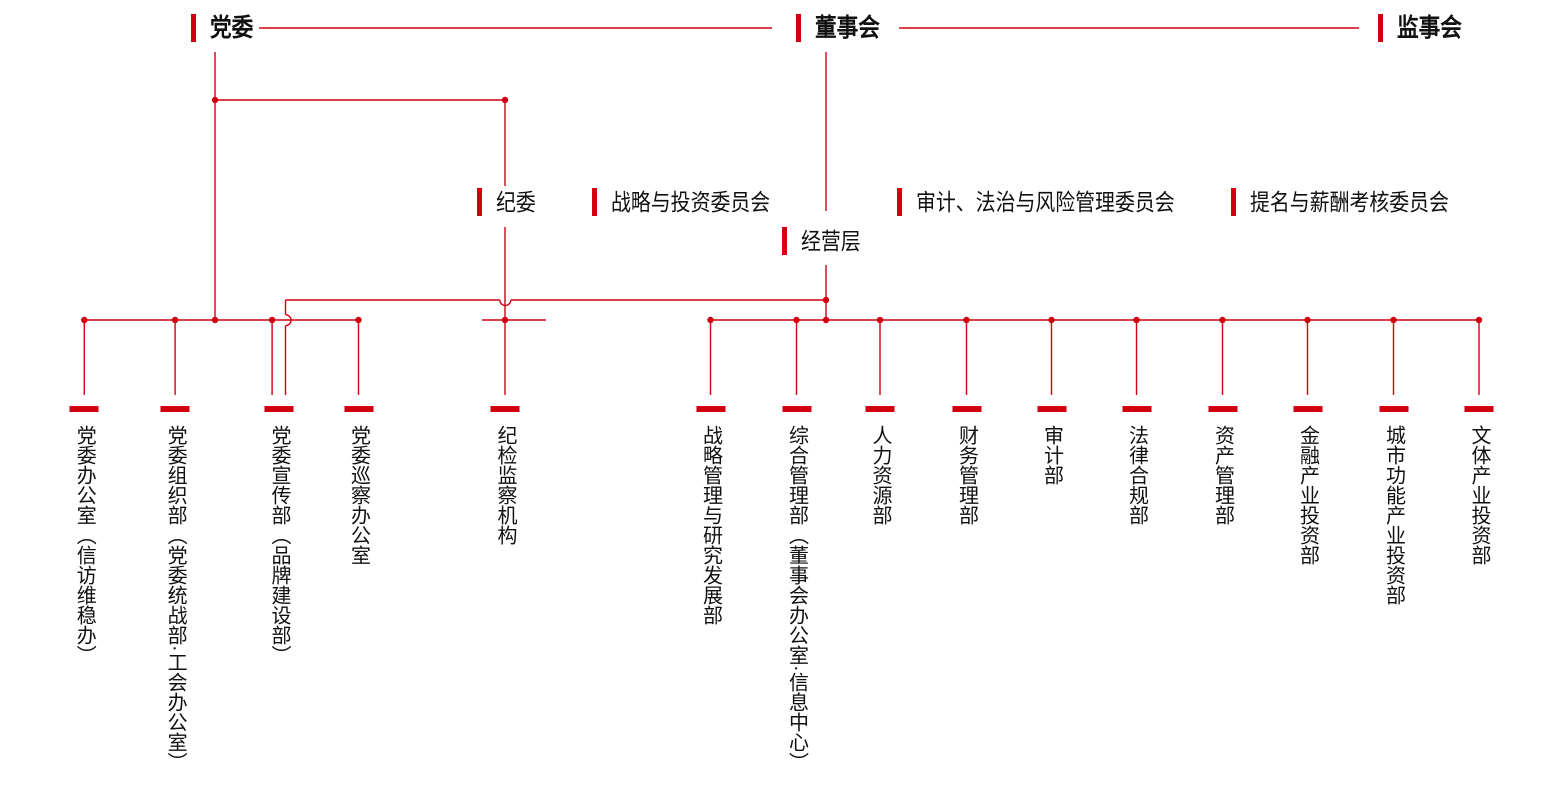 This screenshot has width=1566, height=793. I want to click on dept-party-organization: 党委组织部（党委统战部·工会办公室）, so click(175, 589).